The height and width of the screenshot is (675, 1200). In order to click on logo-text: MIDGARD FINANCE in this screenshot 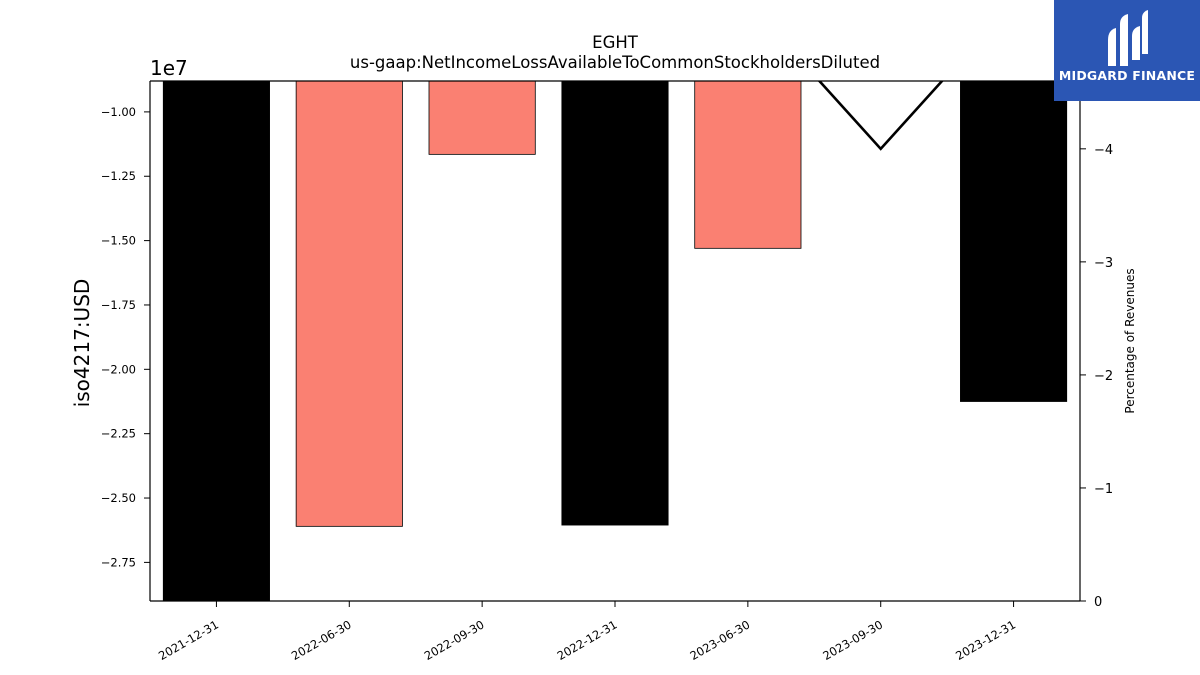, I will do `click(1127, 75)`.